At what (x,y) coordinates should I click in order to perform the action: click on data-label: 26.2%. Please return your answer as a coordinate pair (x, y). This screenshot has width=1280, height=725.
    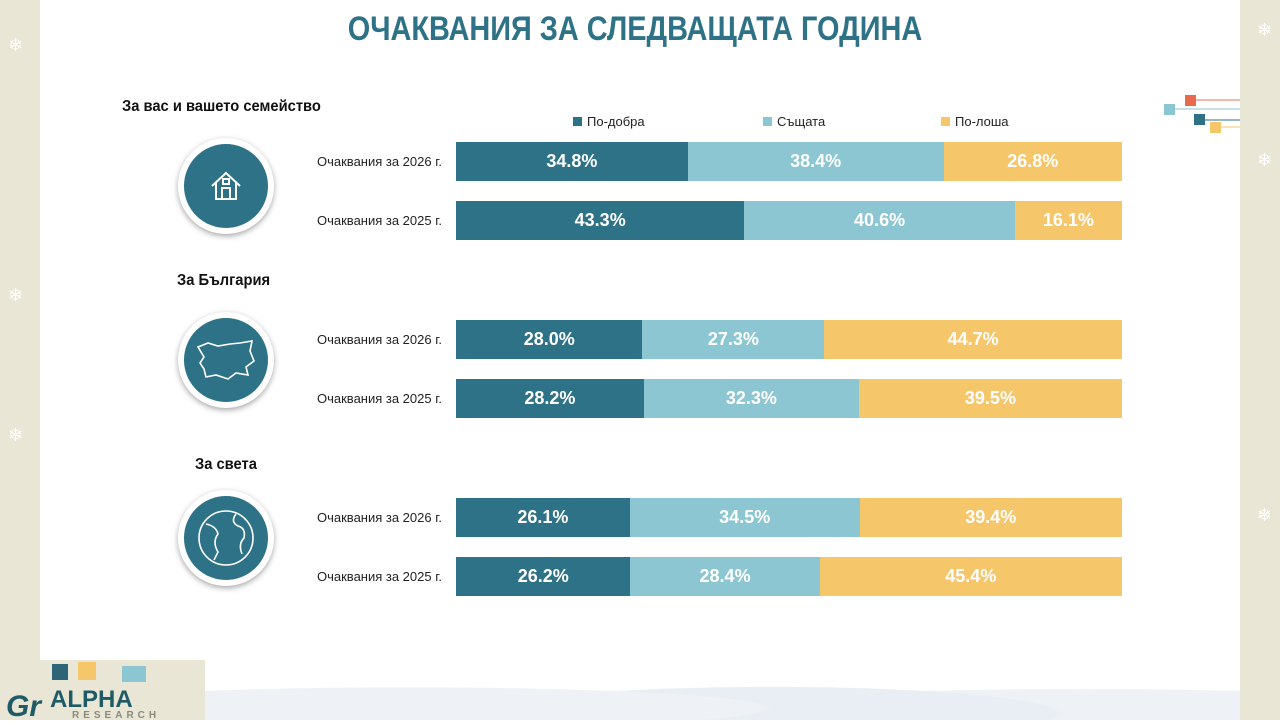
    Looking at the image, I should click on (543, 576).